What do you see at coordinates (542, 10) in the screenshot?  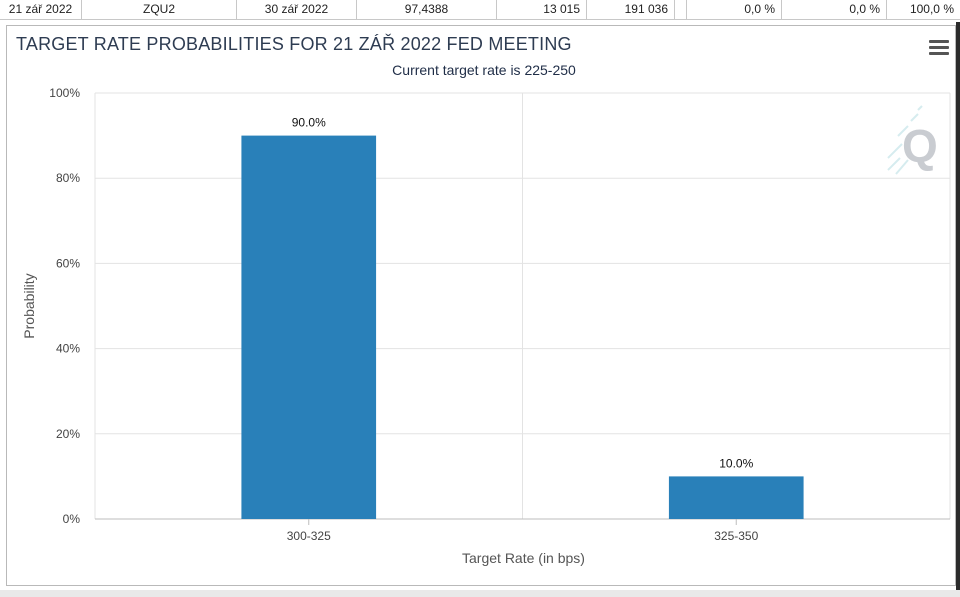 I see `table-cell-volume: 13 015` at bounding box center [542, 10].